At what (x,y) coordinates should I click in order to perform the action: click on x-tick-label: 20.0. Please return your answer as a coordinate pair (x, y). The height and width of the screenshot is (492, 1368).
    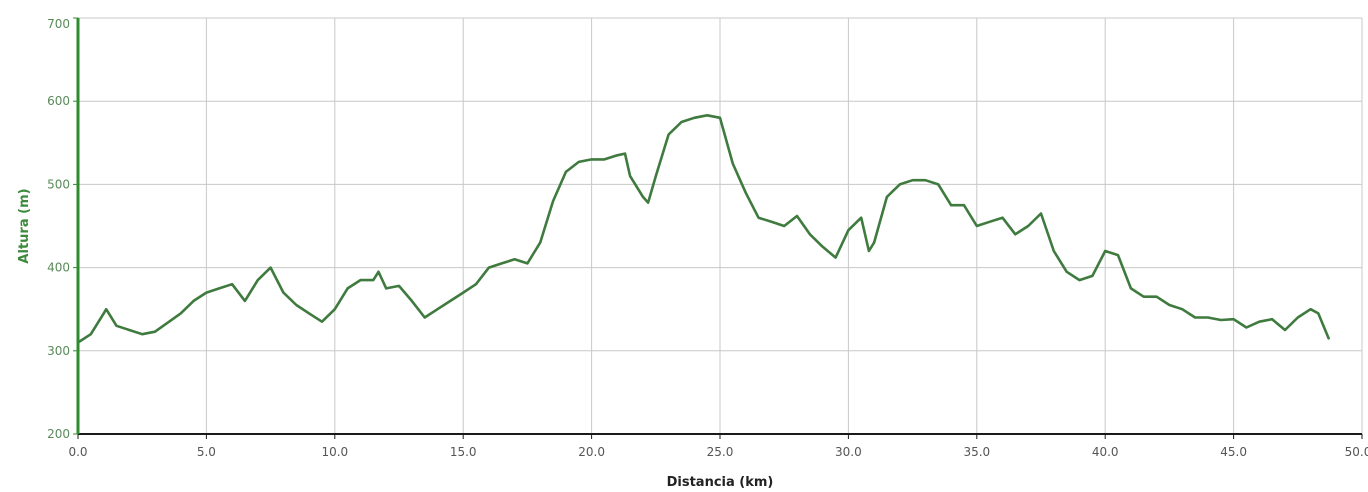
    Looking at the image, I should click on (591, 452).